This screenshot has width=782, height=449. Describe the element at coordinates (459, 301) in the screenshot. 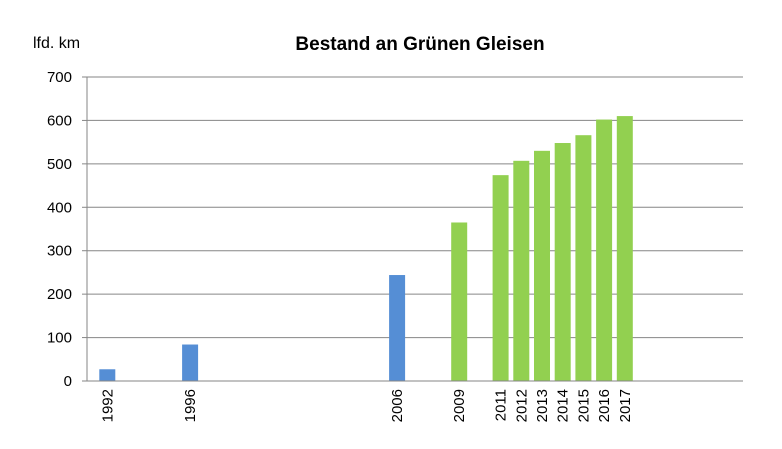

I see `bar-2009` at that location.